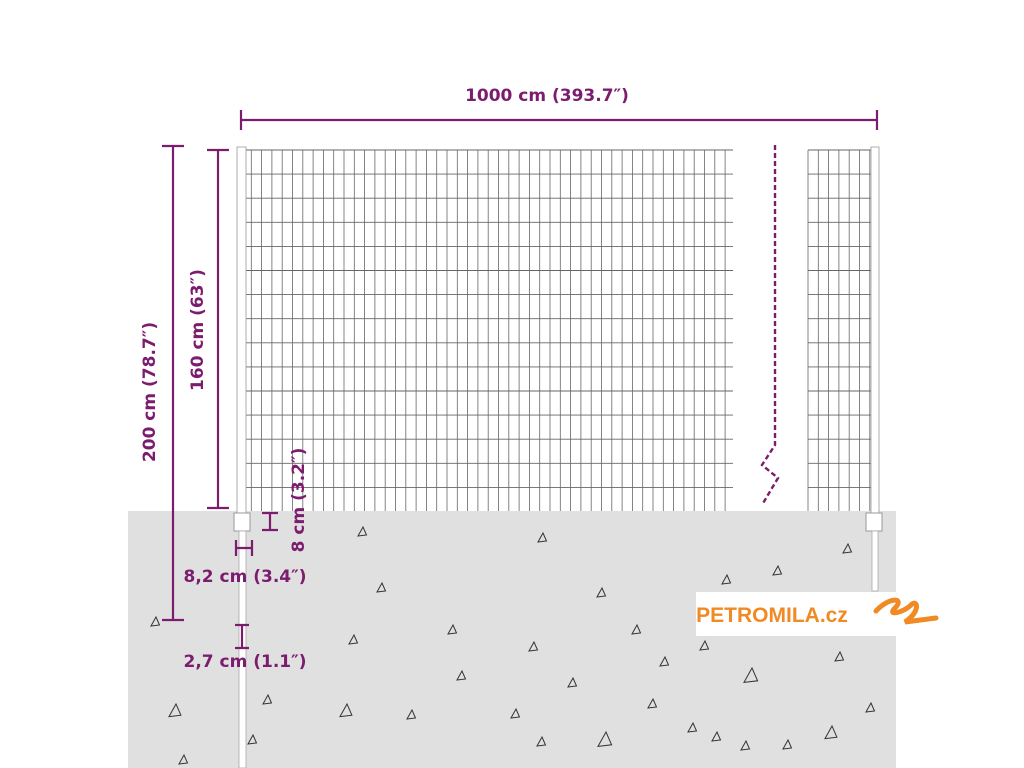 This screenshot has width=1024, height=768. Describe the element at coordinates (270, 521) in the screenshot. I see `gap-line` at that location.